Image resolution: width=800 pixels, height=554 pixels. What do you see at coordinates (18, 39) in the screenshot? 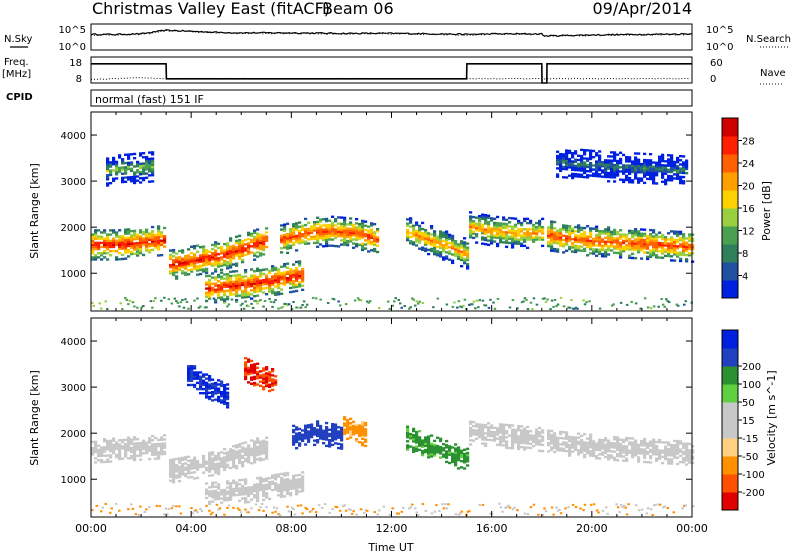
I see `noise-left-label: N.Sky` at bounding box center [18, 39].